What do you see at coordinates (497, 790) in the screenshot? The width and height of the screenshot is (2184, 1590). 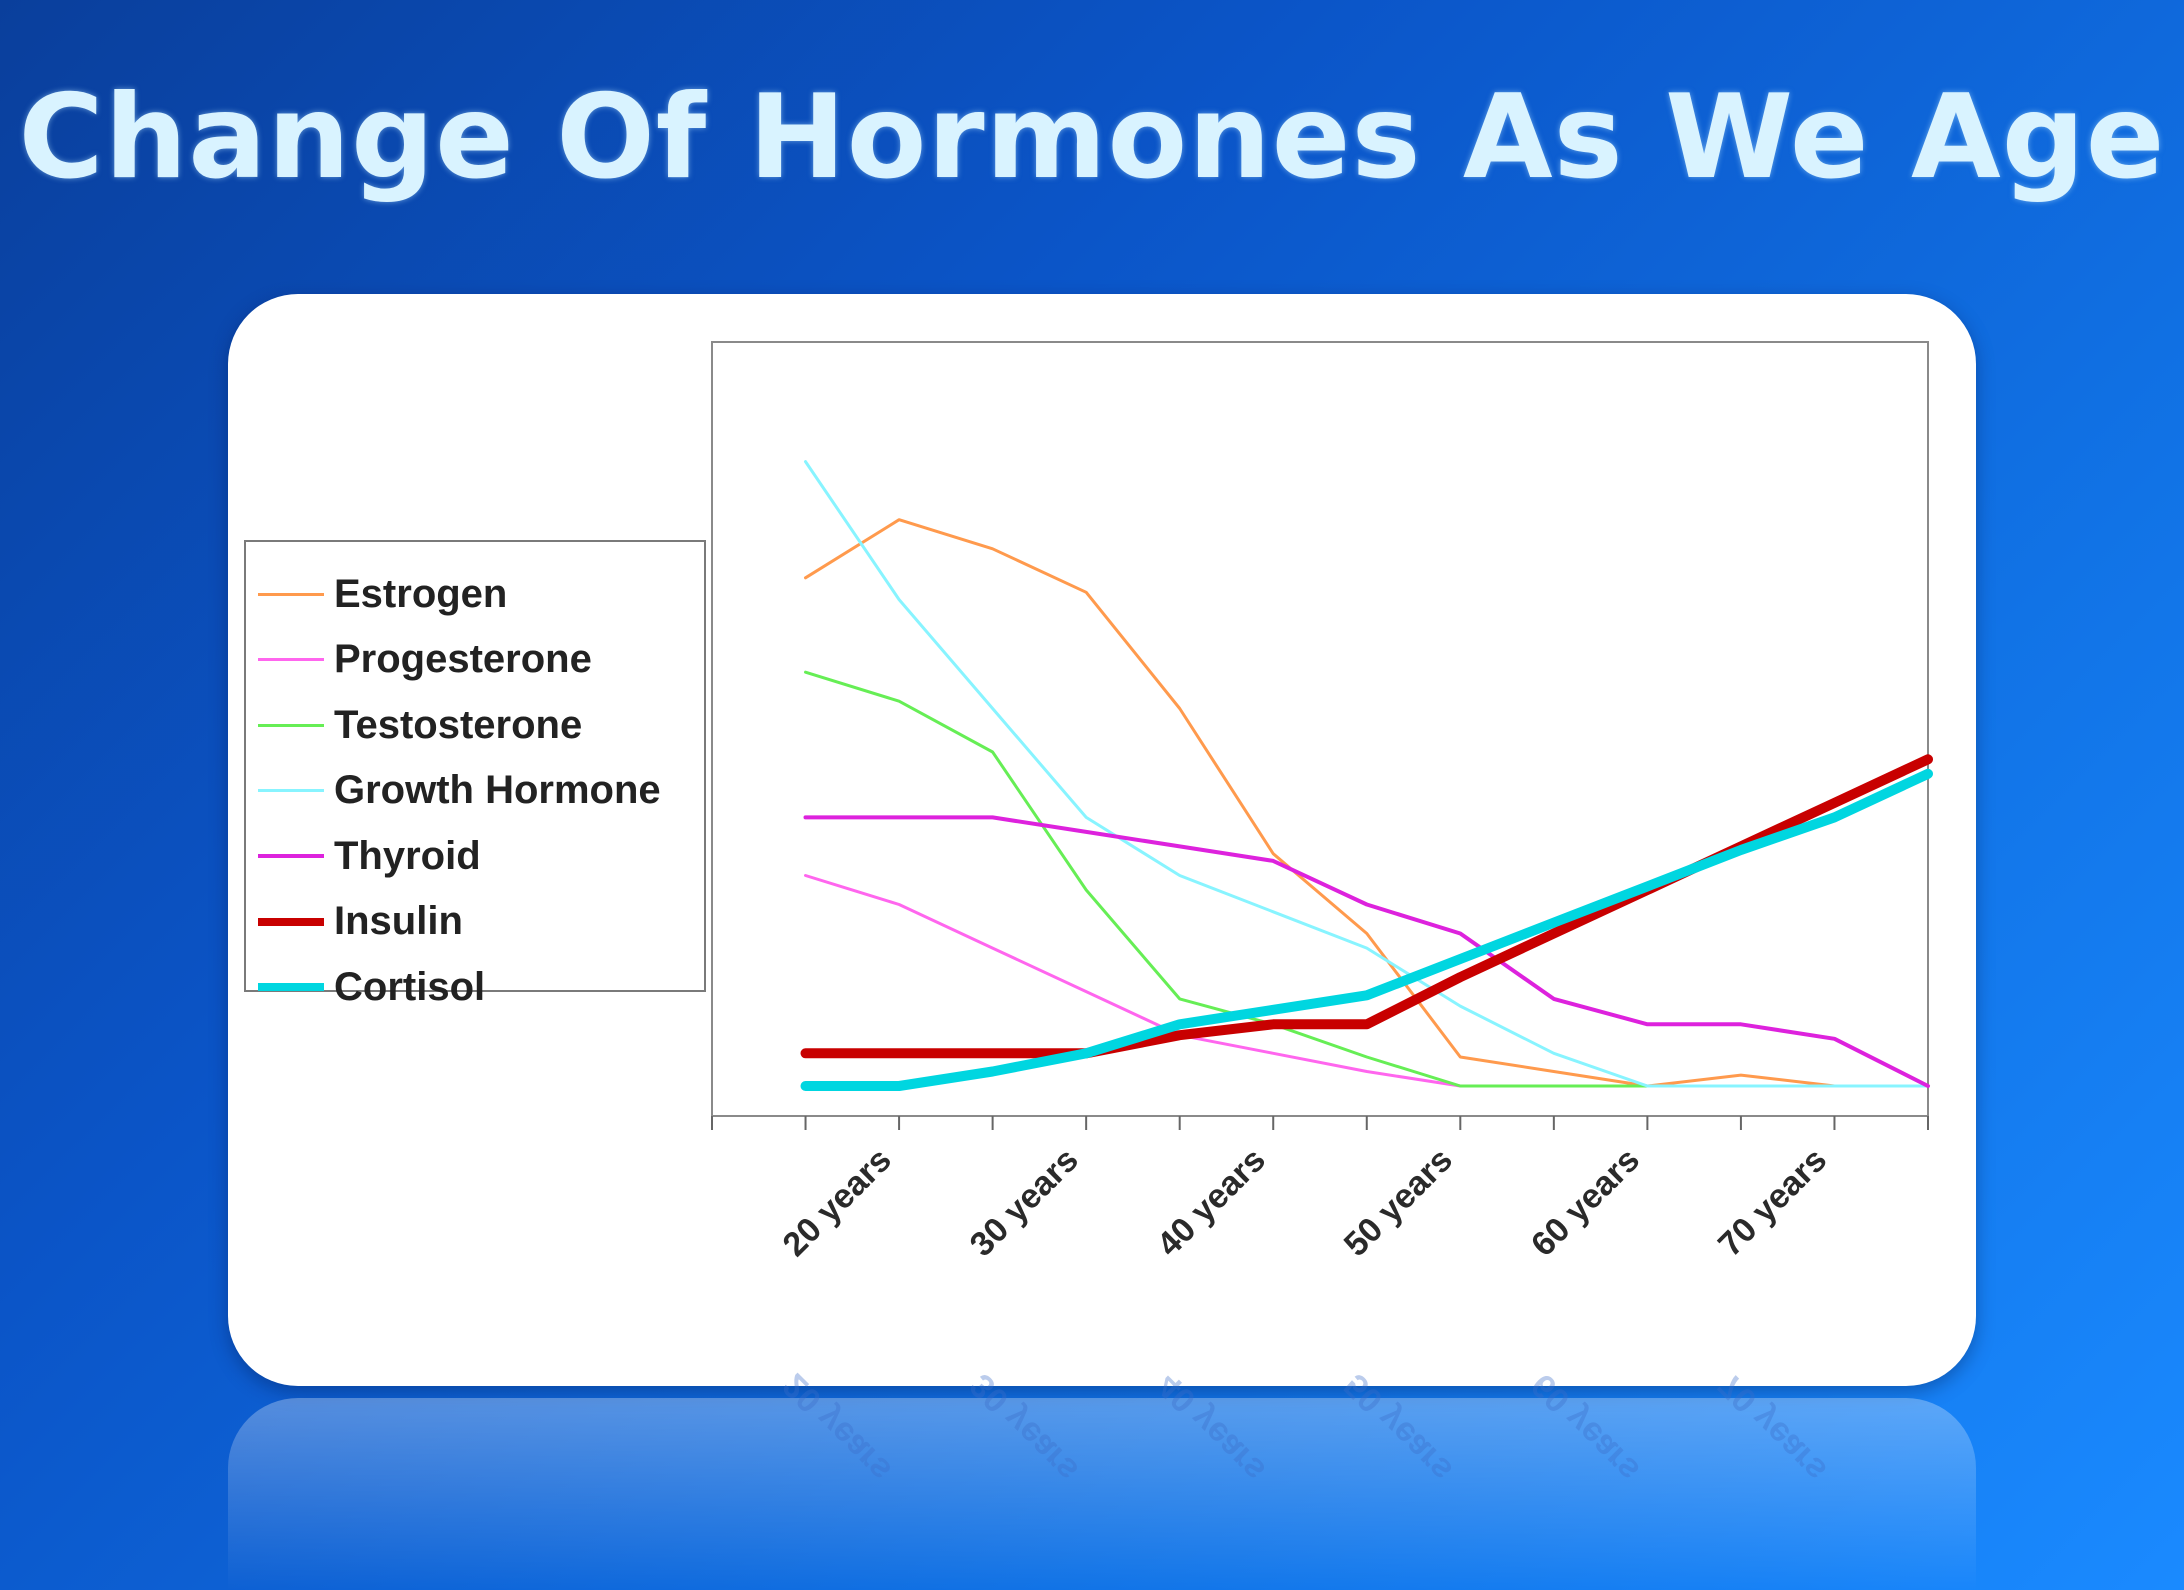 I see `legend-label: Growth Hormone` at bounding box center [497, 790].